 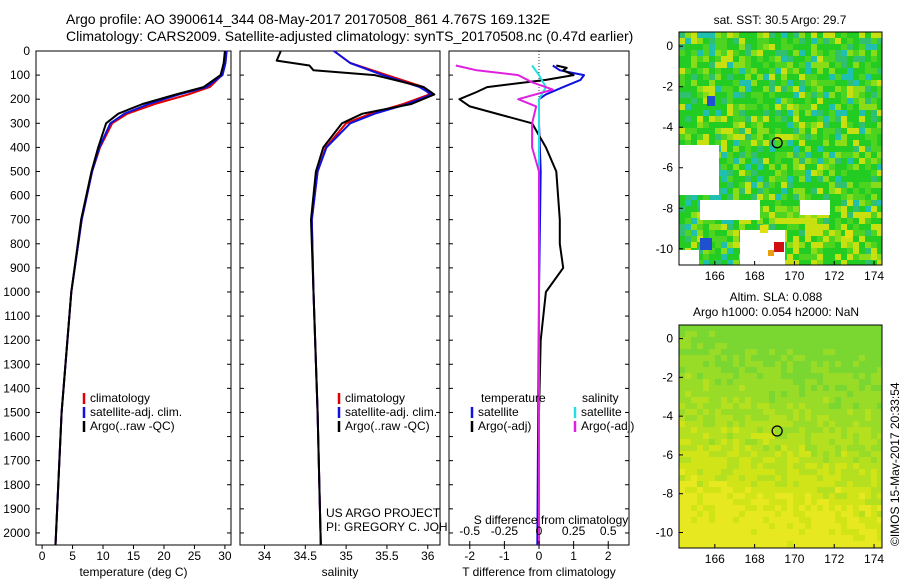 What do you see at coordinates (780, 20) in the screenshot?
I see `sst-title: sat. SST: 30.5 Argo: 29.7` at bounding box center [780, 20].